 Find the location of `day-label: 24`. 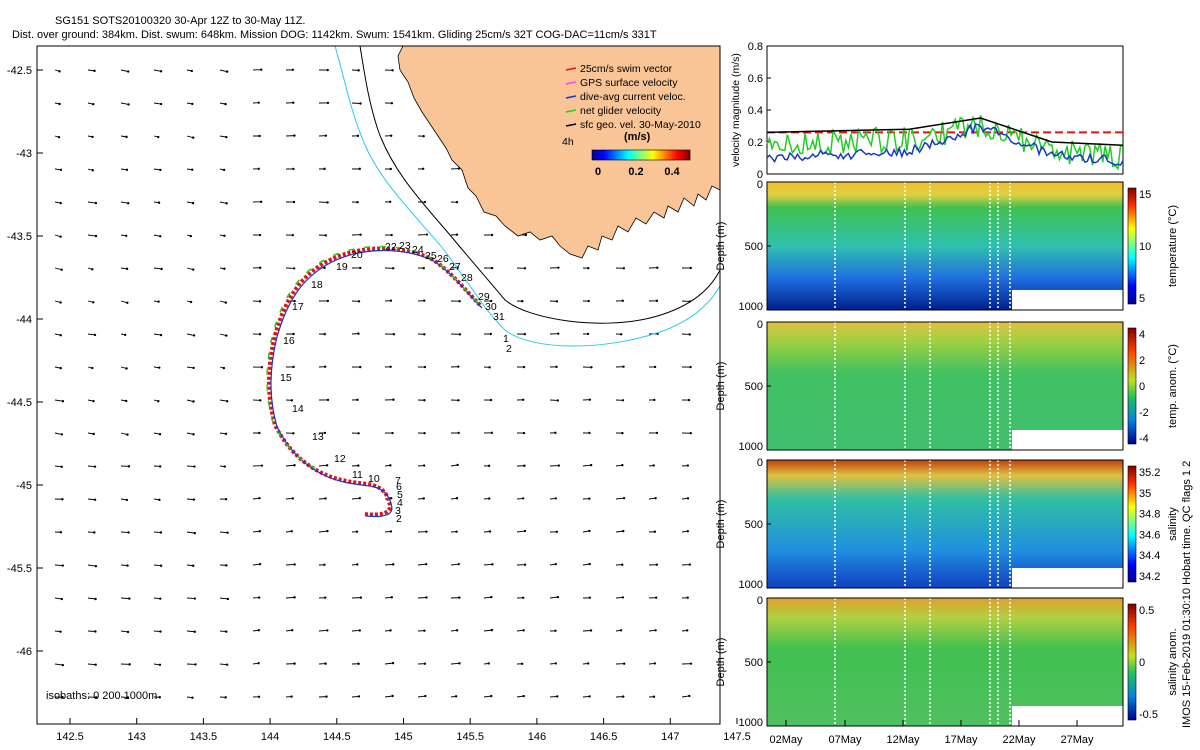

day-label: 24 is located at coordinates (418, 250).